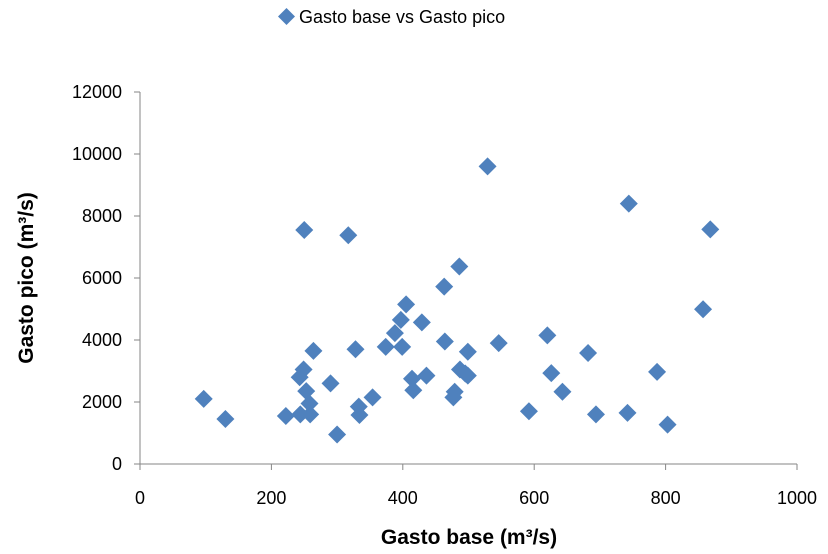  What do you see at coordinates (140, 498) in the screenshot?
I see `x-tick-label: 0` at bounding box center [140, 498].